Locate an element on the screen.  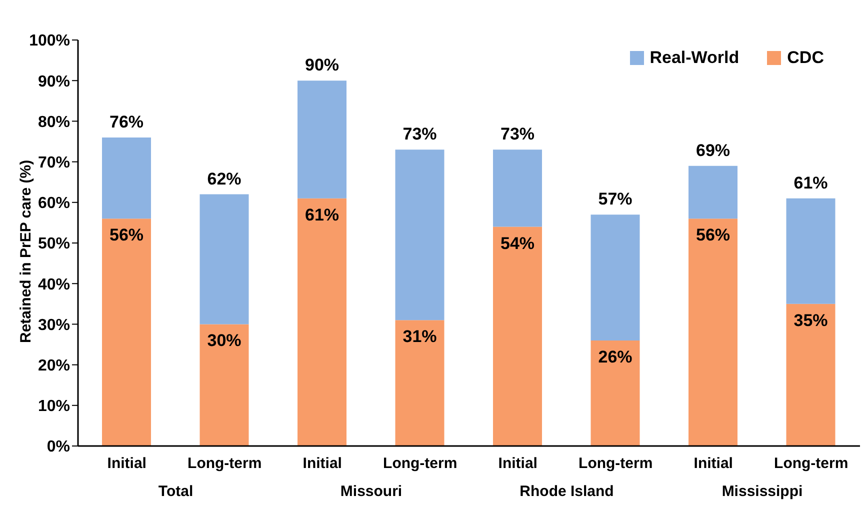
y-tick-label: 10% is located at coordinates (54, 407).